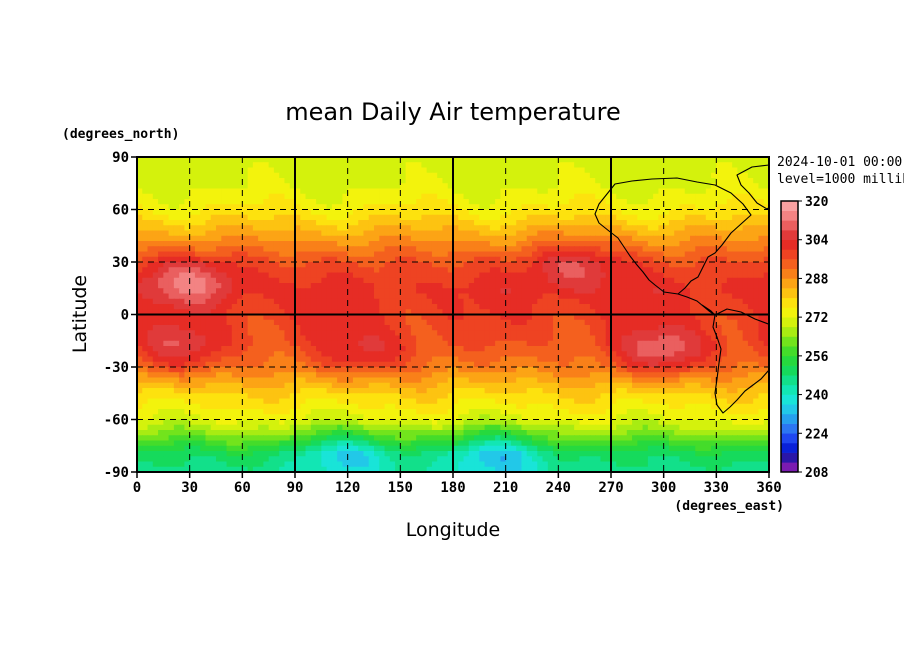  Describe the element at coordinates (120, 263) in the screenshot. I see `y-tick-label: 30` at that location.